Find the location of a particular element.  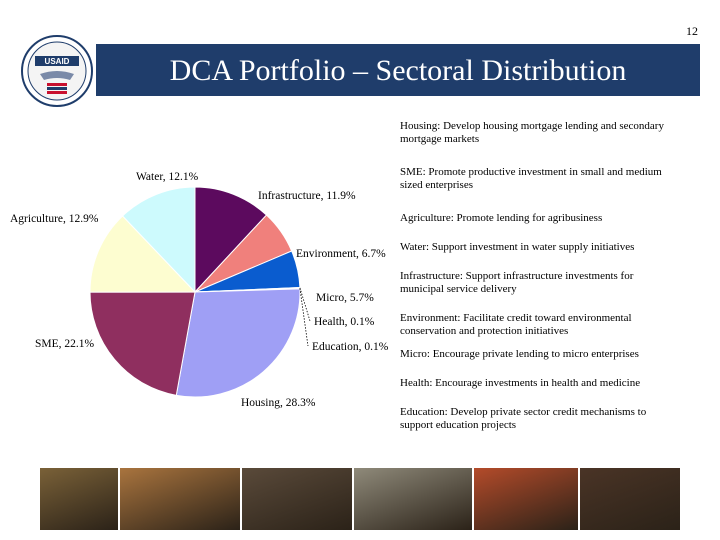

title-bar: DCA Portfolio – Sectoral Distribution is located at coordinates (398, 70).